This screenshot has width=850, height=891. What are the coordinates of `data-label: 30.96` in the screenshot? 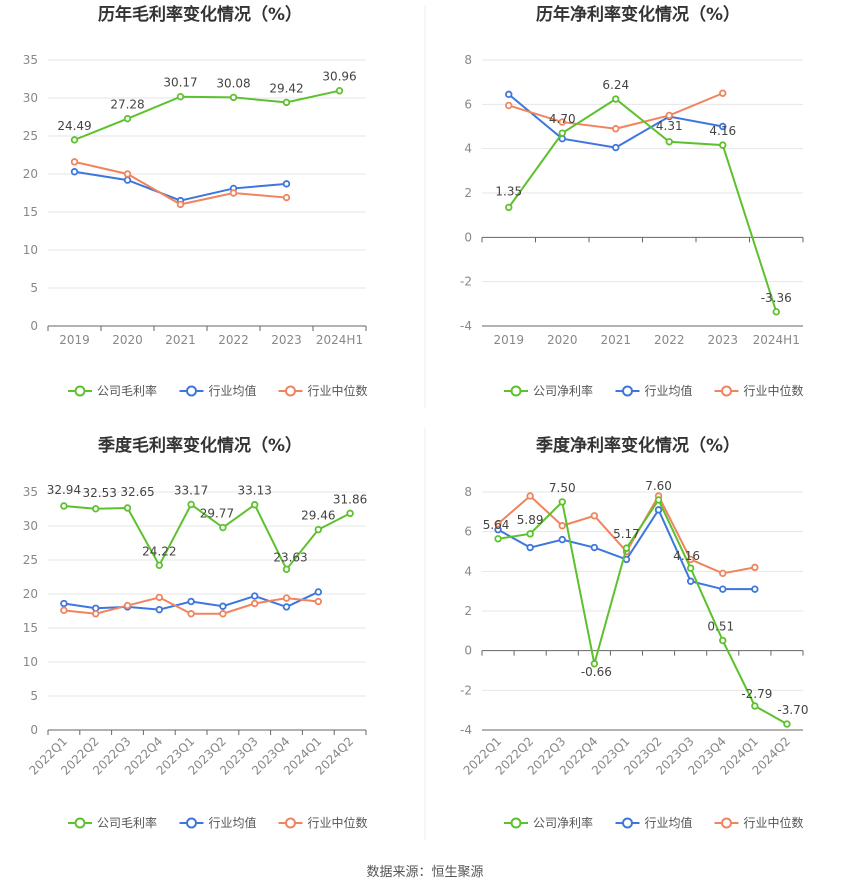 It's located at (339, 77).